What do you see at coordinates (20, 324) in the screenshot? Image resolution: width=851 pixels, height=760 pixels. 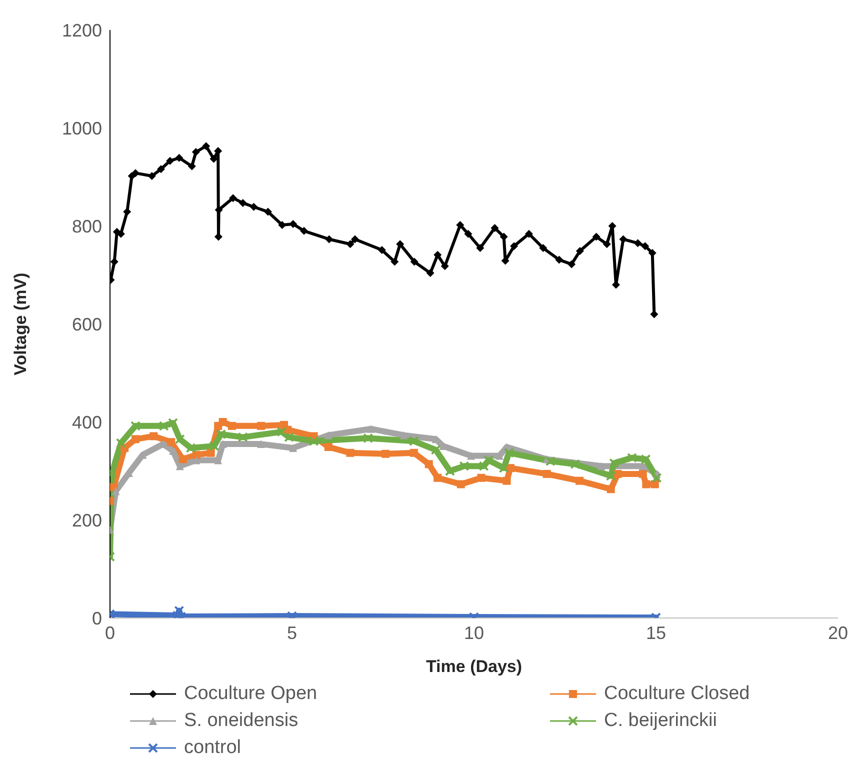 I see `y-axis-title: Voltage (mV)` at bounding box center [20, 324].